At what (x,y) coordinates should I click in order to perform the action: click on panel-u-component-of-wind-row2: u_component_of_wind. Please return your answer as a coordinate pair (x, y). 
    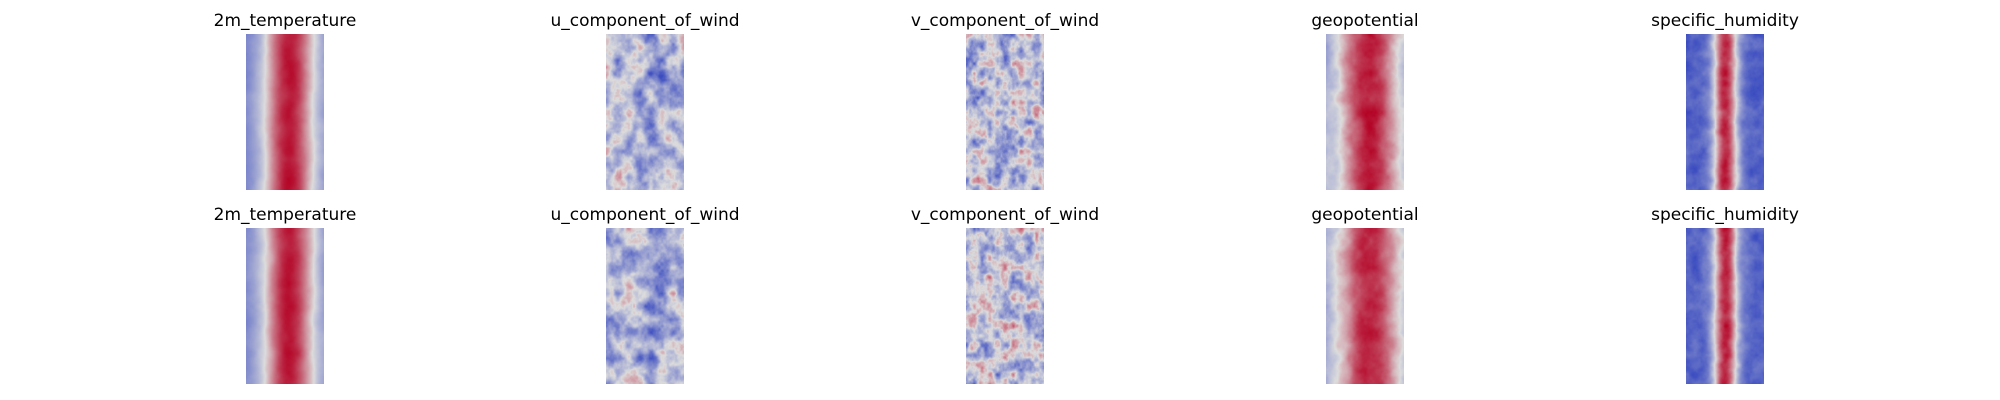
    Looking at the image, I should click on (645, 299).